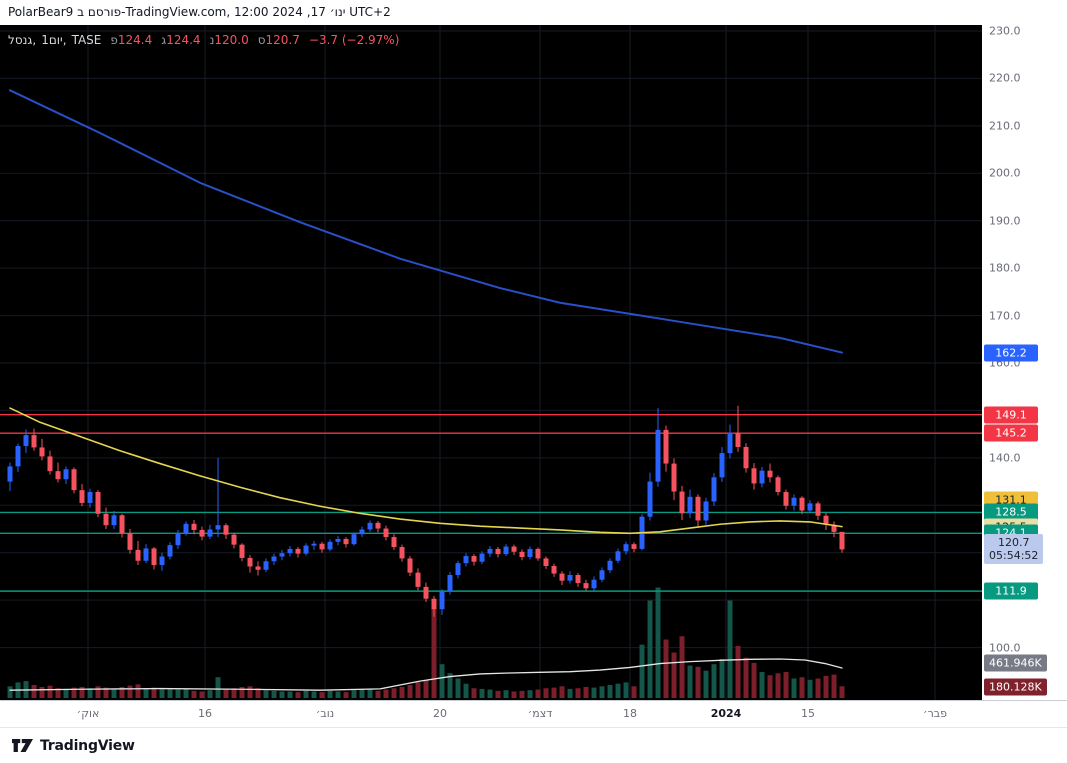 The width and height of the screenshot is (1067, 763). What do you see at coordinates (1005, 268) in the screenshot?
I see `price-tick-label: 180.0` at bounding box center [1005, 268].